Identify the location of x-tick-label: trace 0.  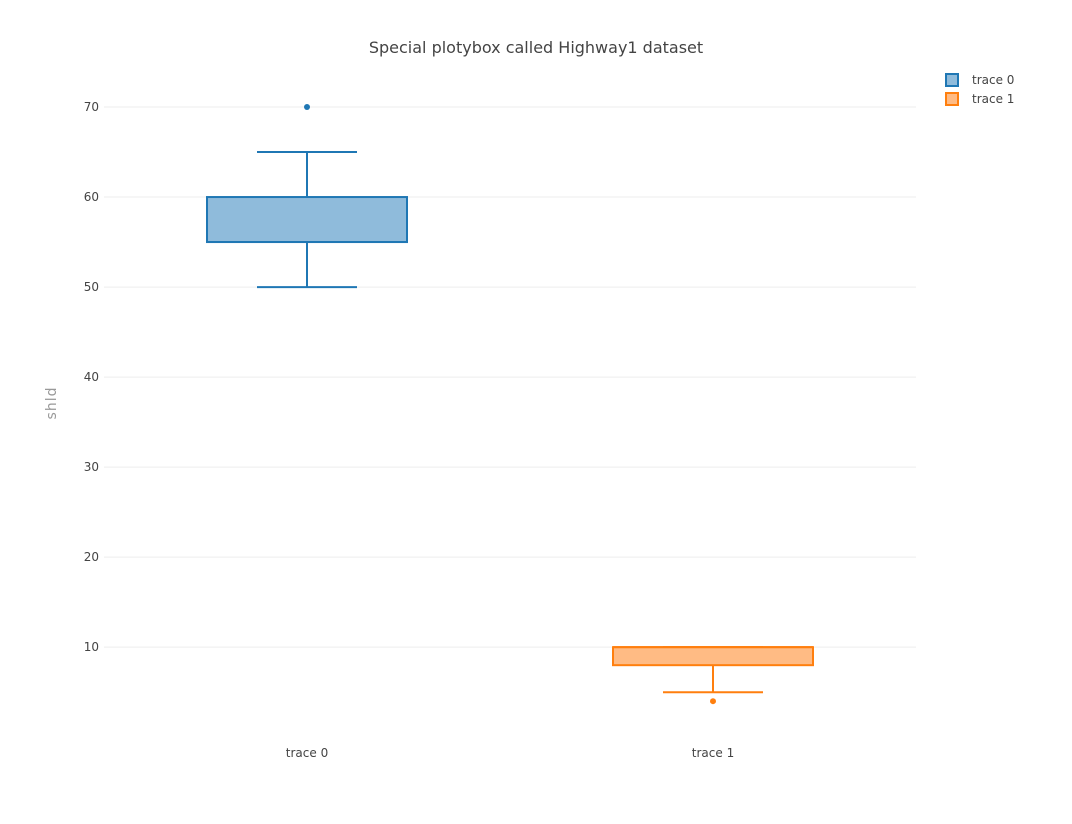
(307, 753).